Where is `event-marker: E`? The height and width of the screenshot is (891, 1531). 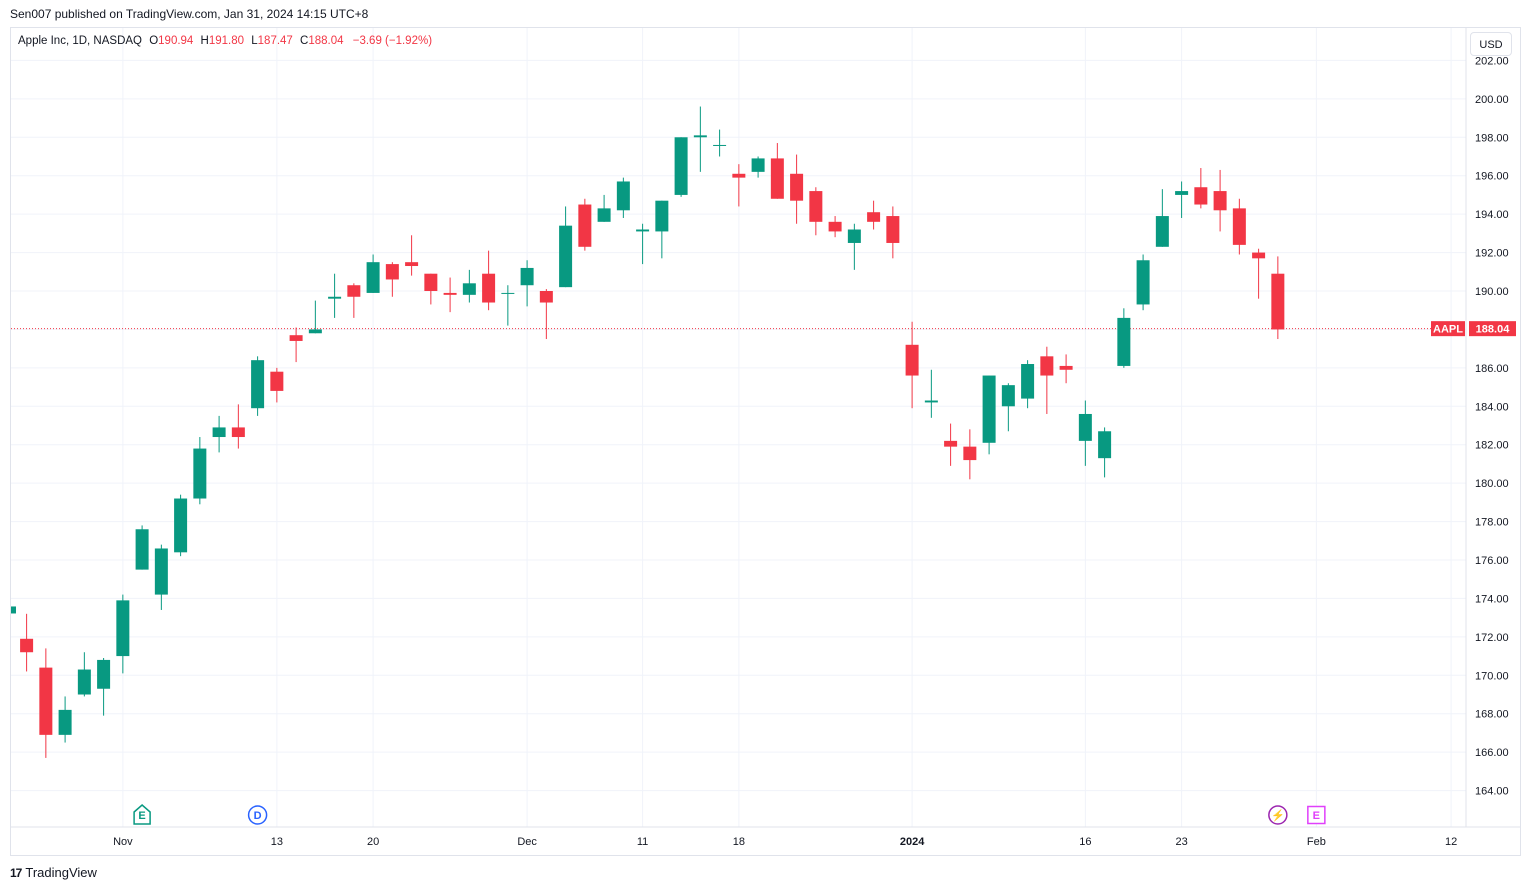 event-marker: E is located at coordinates (1316, 815).